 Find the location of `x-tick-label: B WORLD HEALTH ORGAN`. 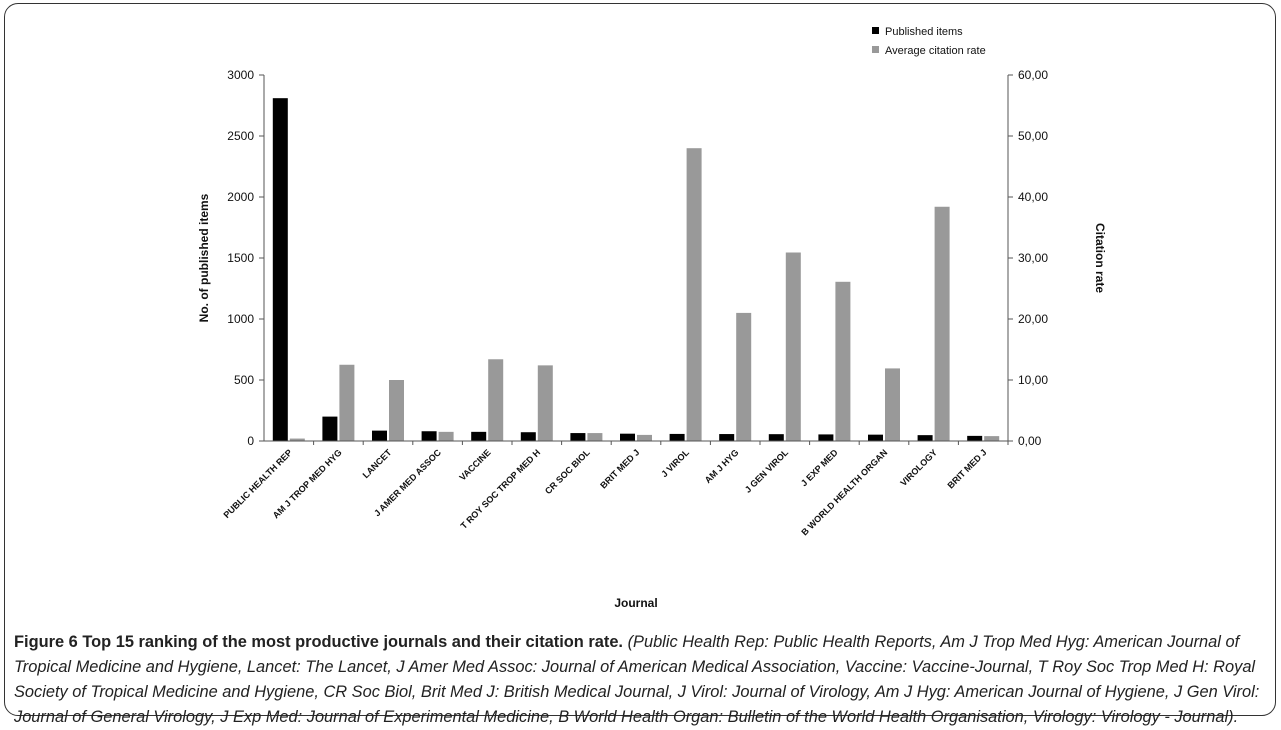

x-tick-label: B WORLD HEALTH ORGAN is located at coordinates (844, 492).